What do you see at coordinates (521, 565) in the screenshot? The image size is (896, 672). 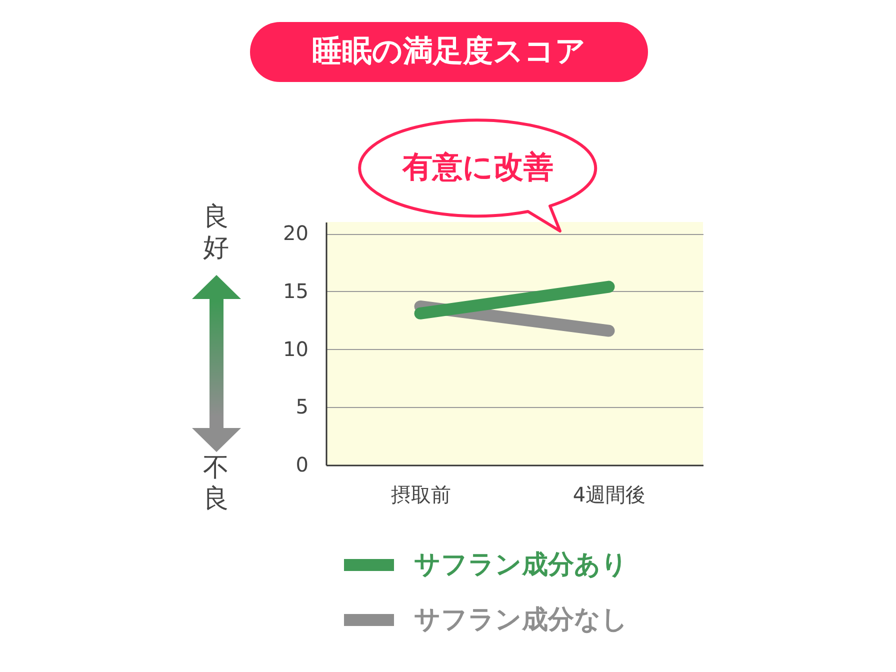 I see `legend-label: サフラン成分あり` at bounding box center [521, 565].